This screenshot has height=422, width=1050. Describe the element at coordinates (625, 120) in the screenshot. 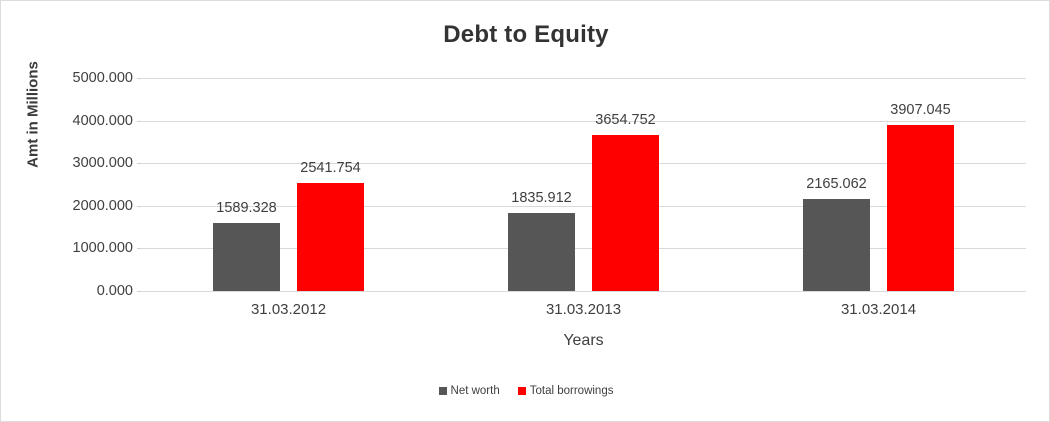

I see `bar-value-label: 3654.752` at that location.